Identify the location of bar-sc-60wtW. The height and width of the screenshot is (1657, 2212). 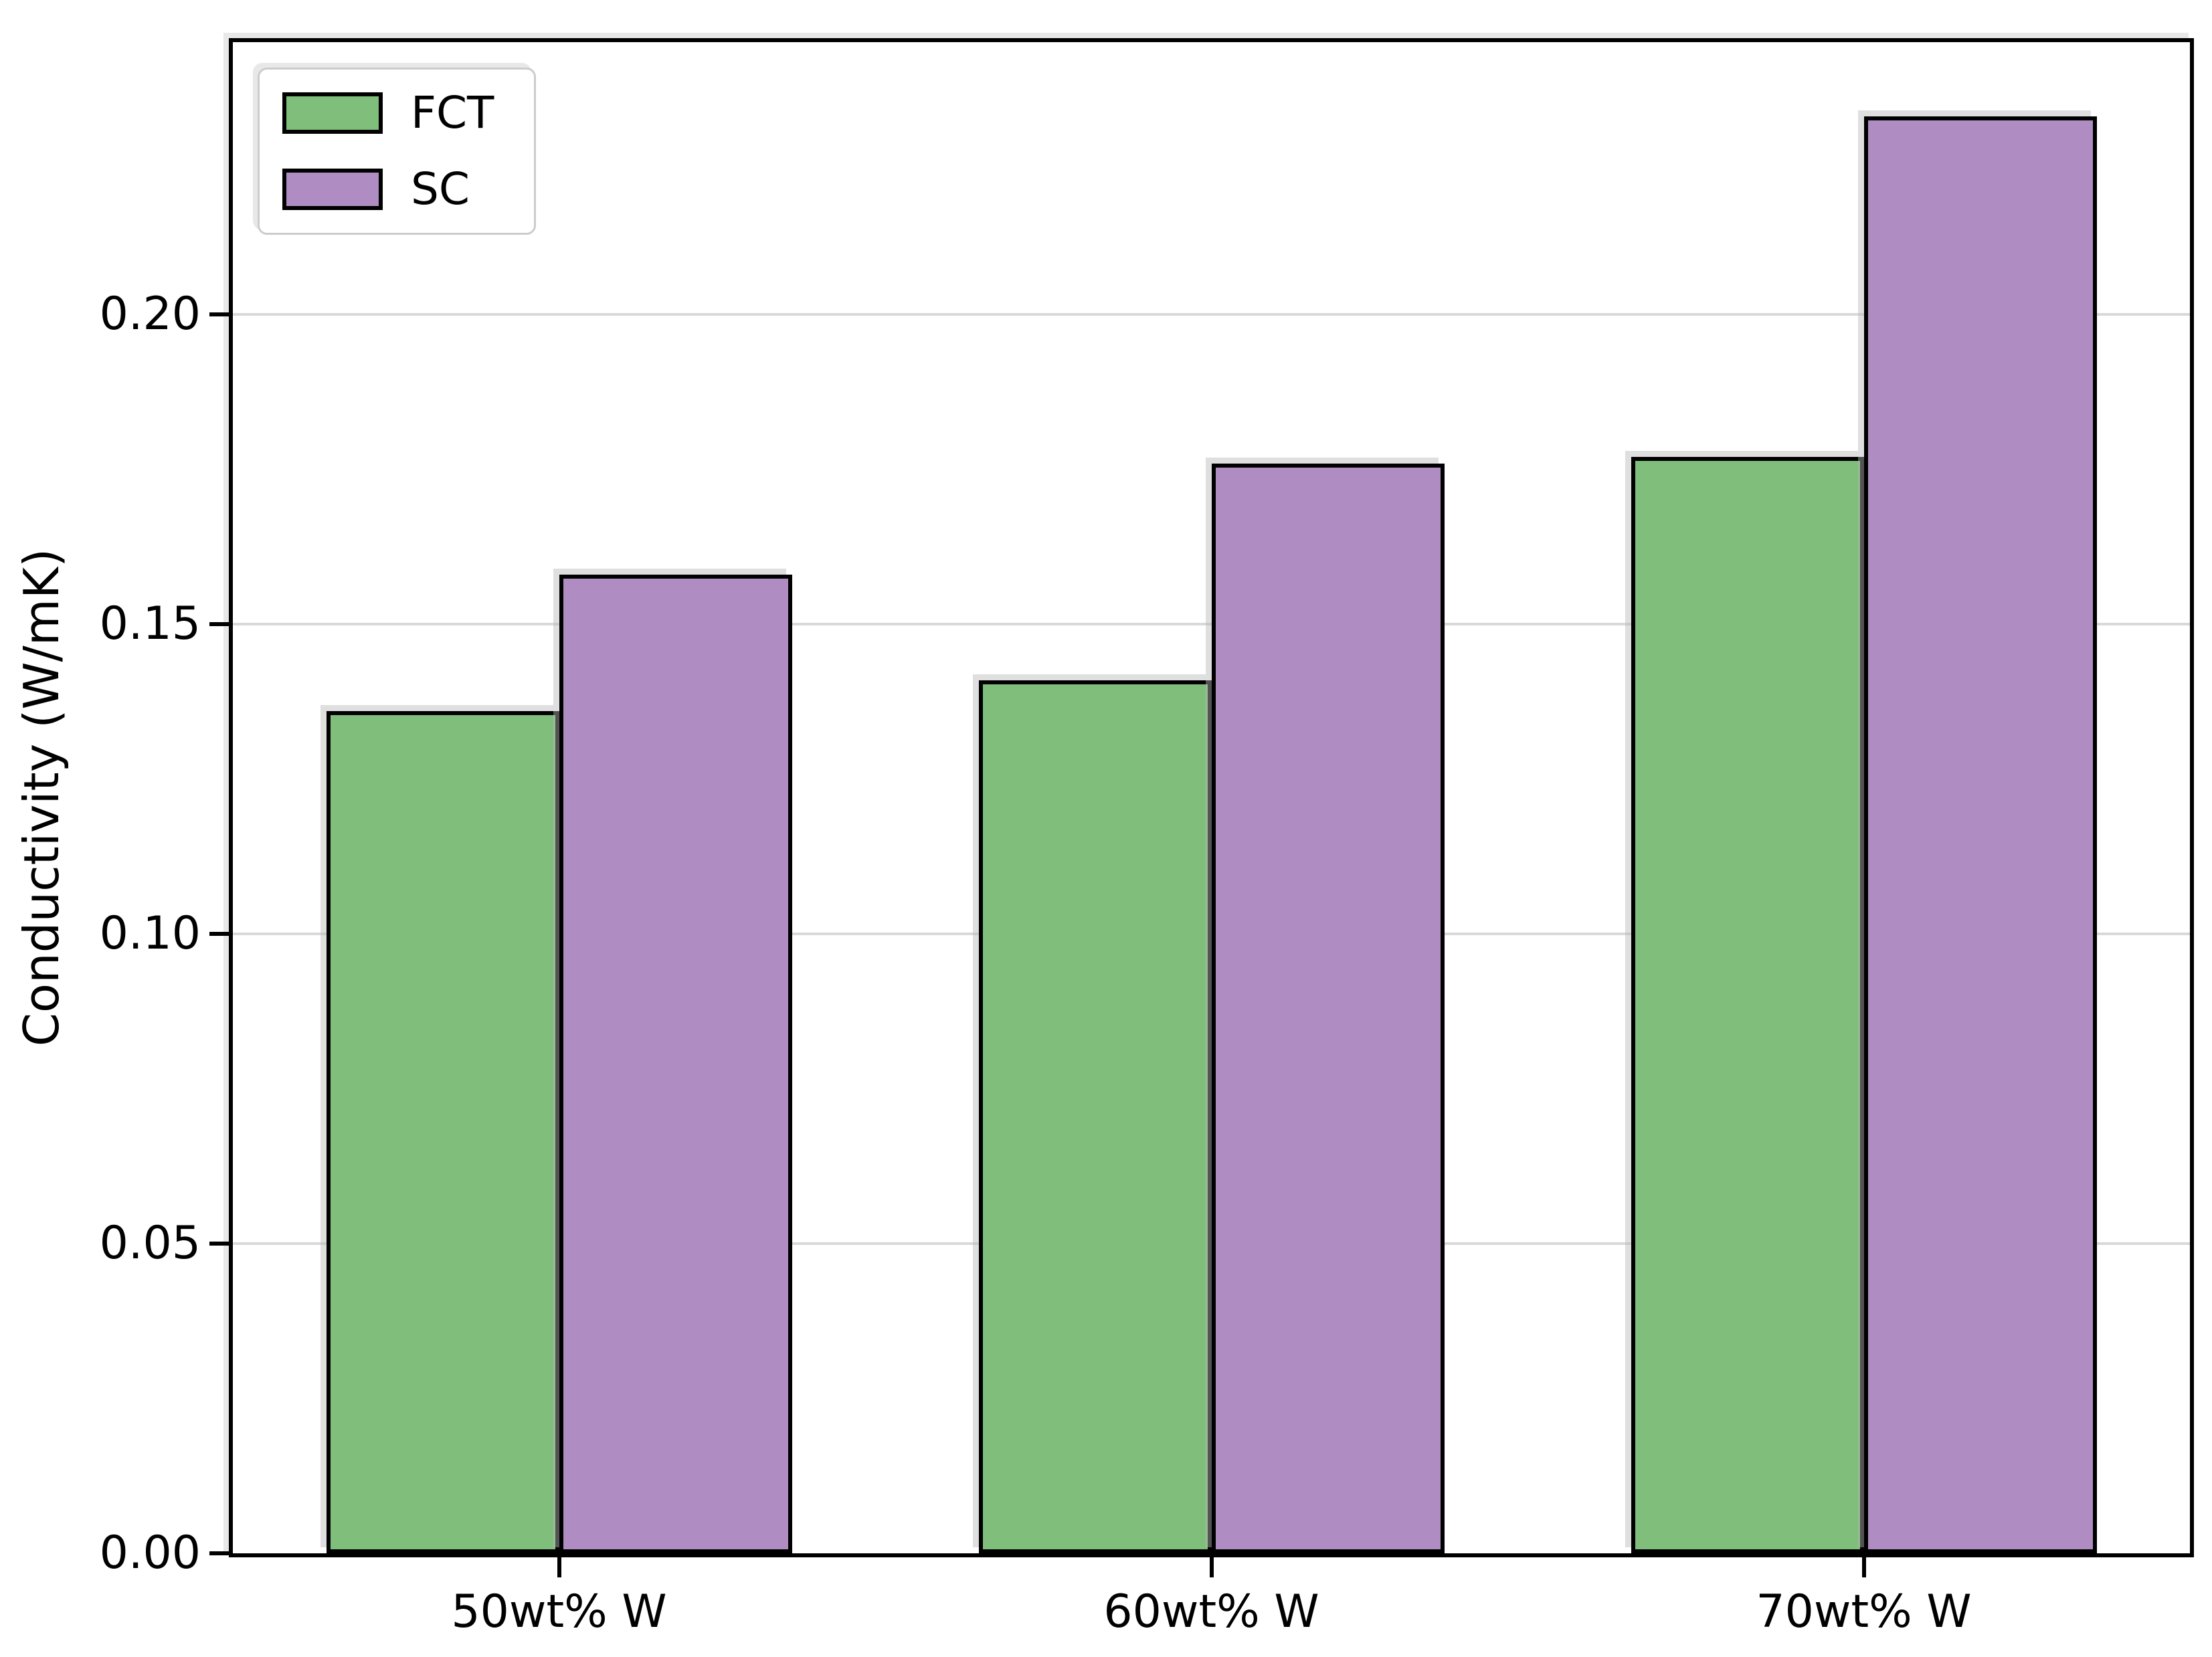
(1328, 1008).